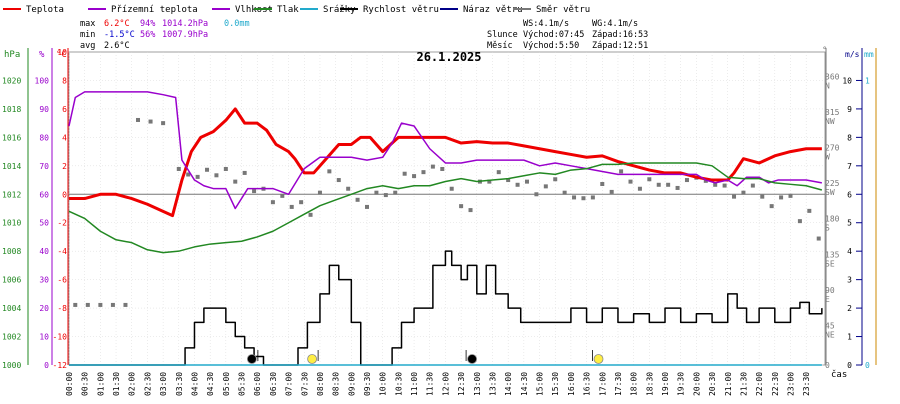 The height and width of the screenshot is (404, 900). What do you see at coordinates (185, 24) in the screenshot?
I see `stats-max-press: 1014.2hPa` at bounding box center [185, 24].